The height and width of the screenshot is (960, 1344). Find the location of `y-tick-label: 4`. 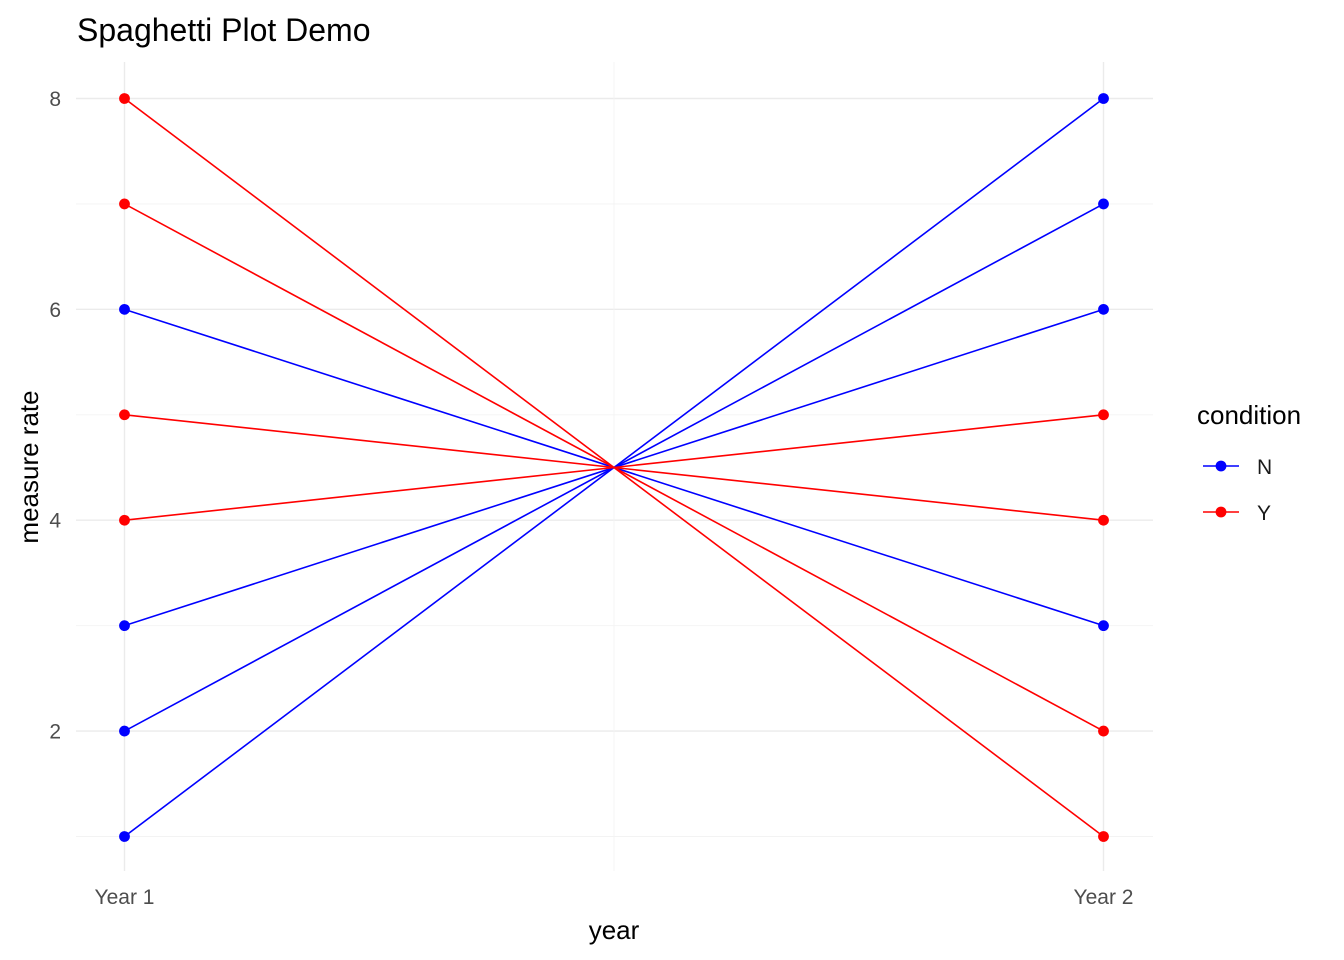

y-tick-label: 4 is located at coordinates (55, 521).